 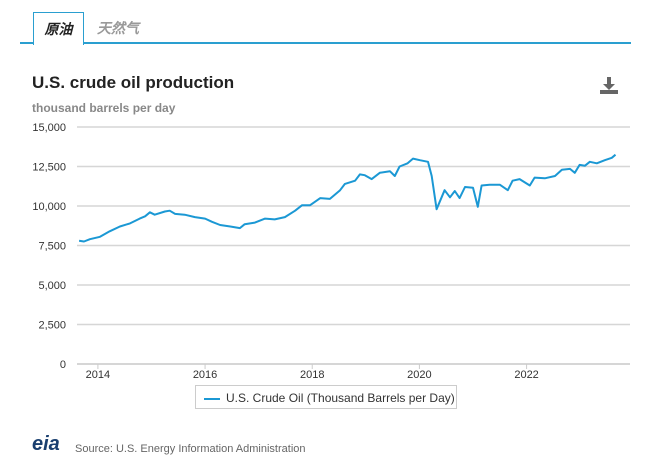 I want to click on chart-title: U.S. crude oil production, so click(x=133, y=82).